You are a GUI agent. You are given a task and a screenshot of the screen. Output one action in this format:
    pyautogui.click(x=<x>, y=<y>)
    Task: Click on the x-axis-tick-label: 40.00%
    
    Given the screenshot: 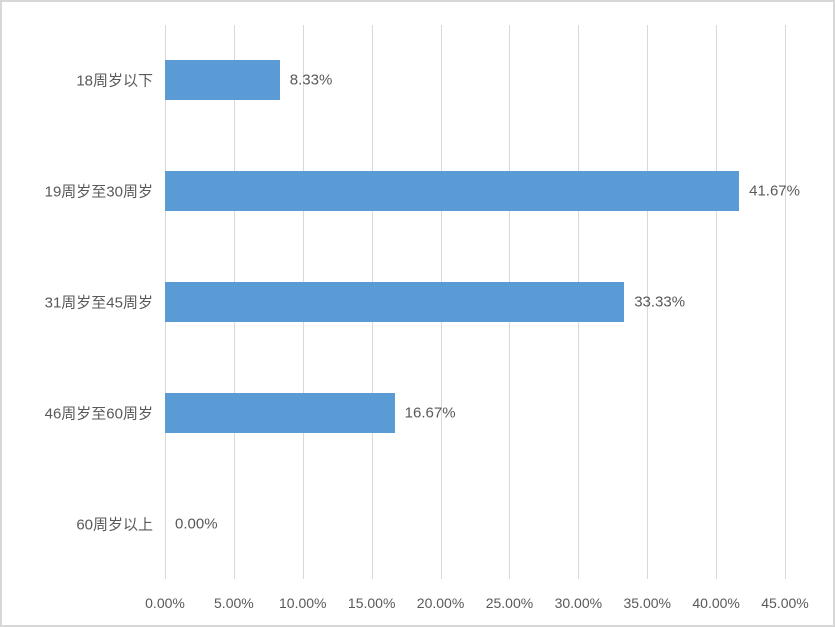 What is the action you would take?
    pyautogui.click(x=716, y=603)
    